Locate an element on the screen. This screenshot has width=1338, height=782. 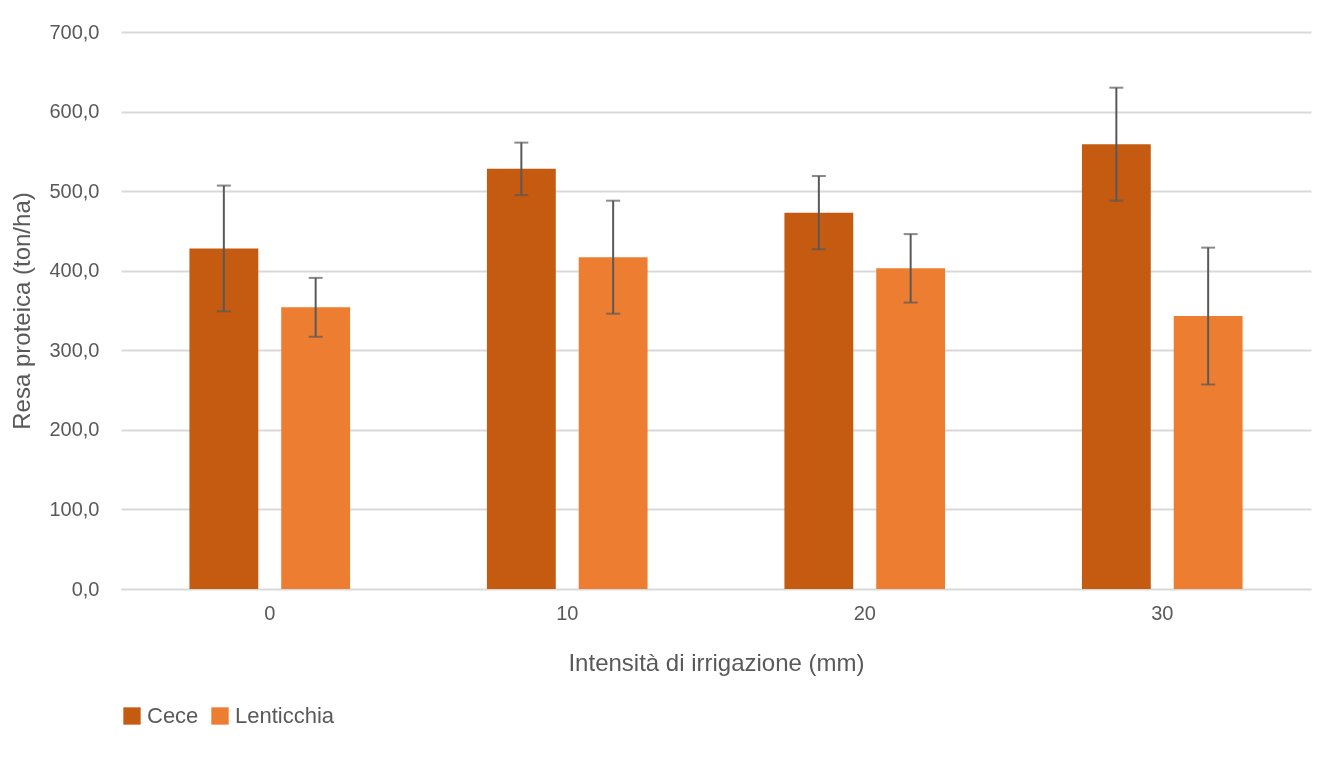
y-axis-title: Resa proteica (ton/ha) is located at coordinates (22, 311).